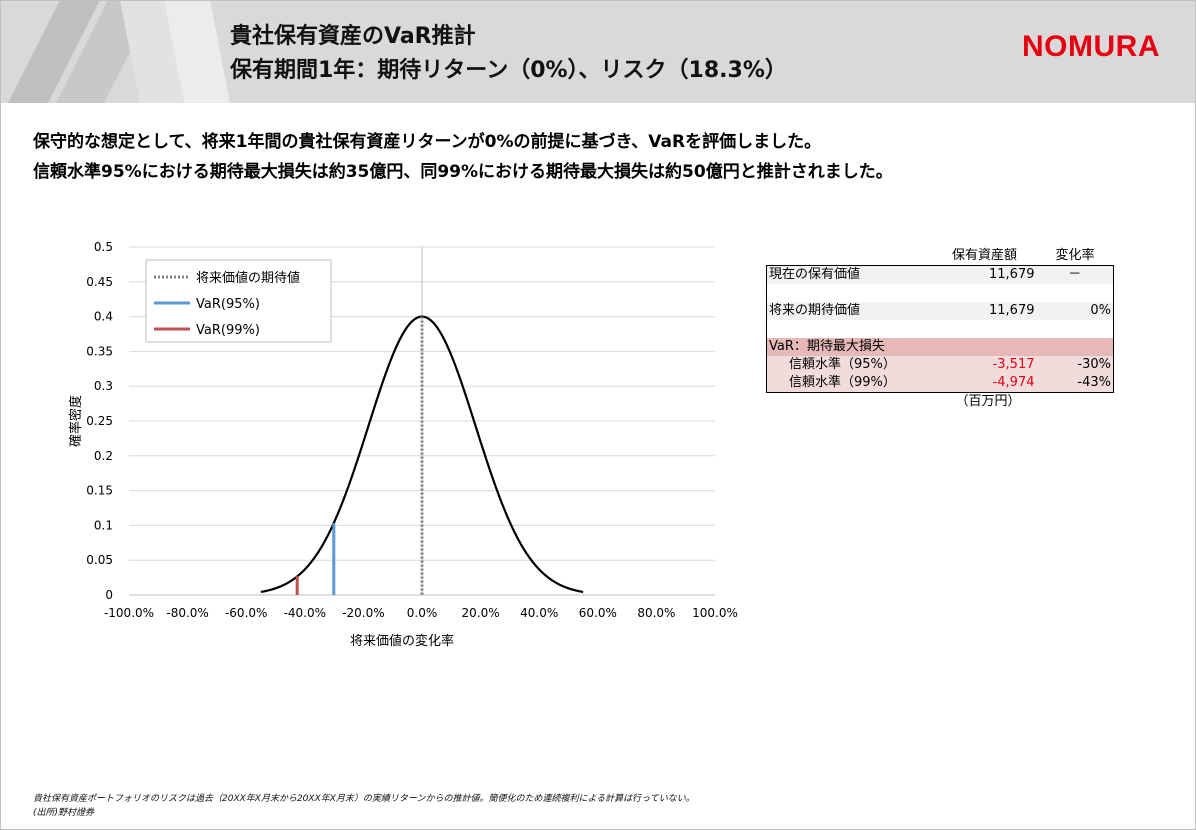 Image resolution: width=1196 pixels, height=830 pixels. I want to click on footnote-source: (出所)野村證券, so click(64, 813).